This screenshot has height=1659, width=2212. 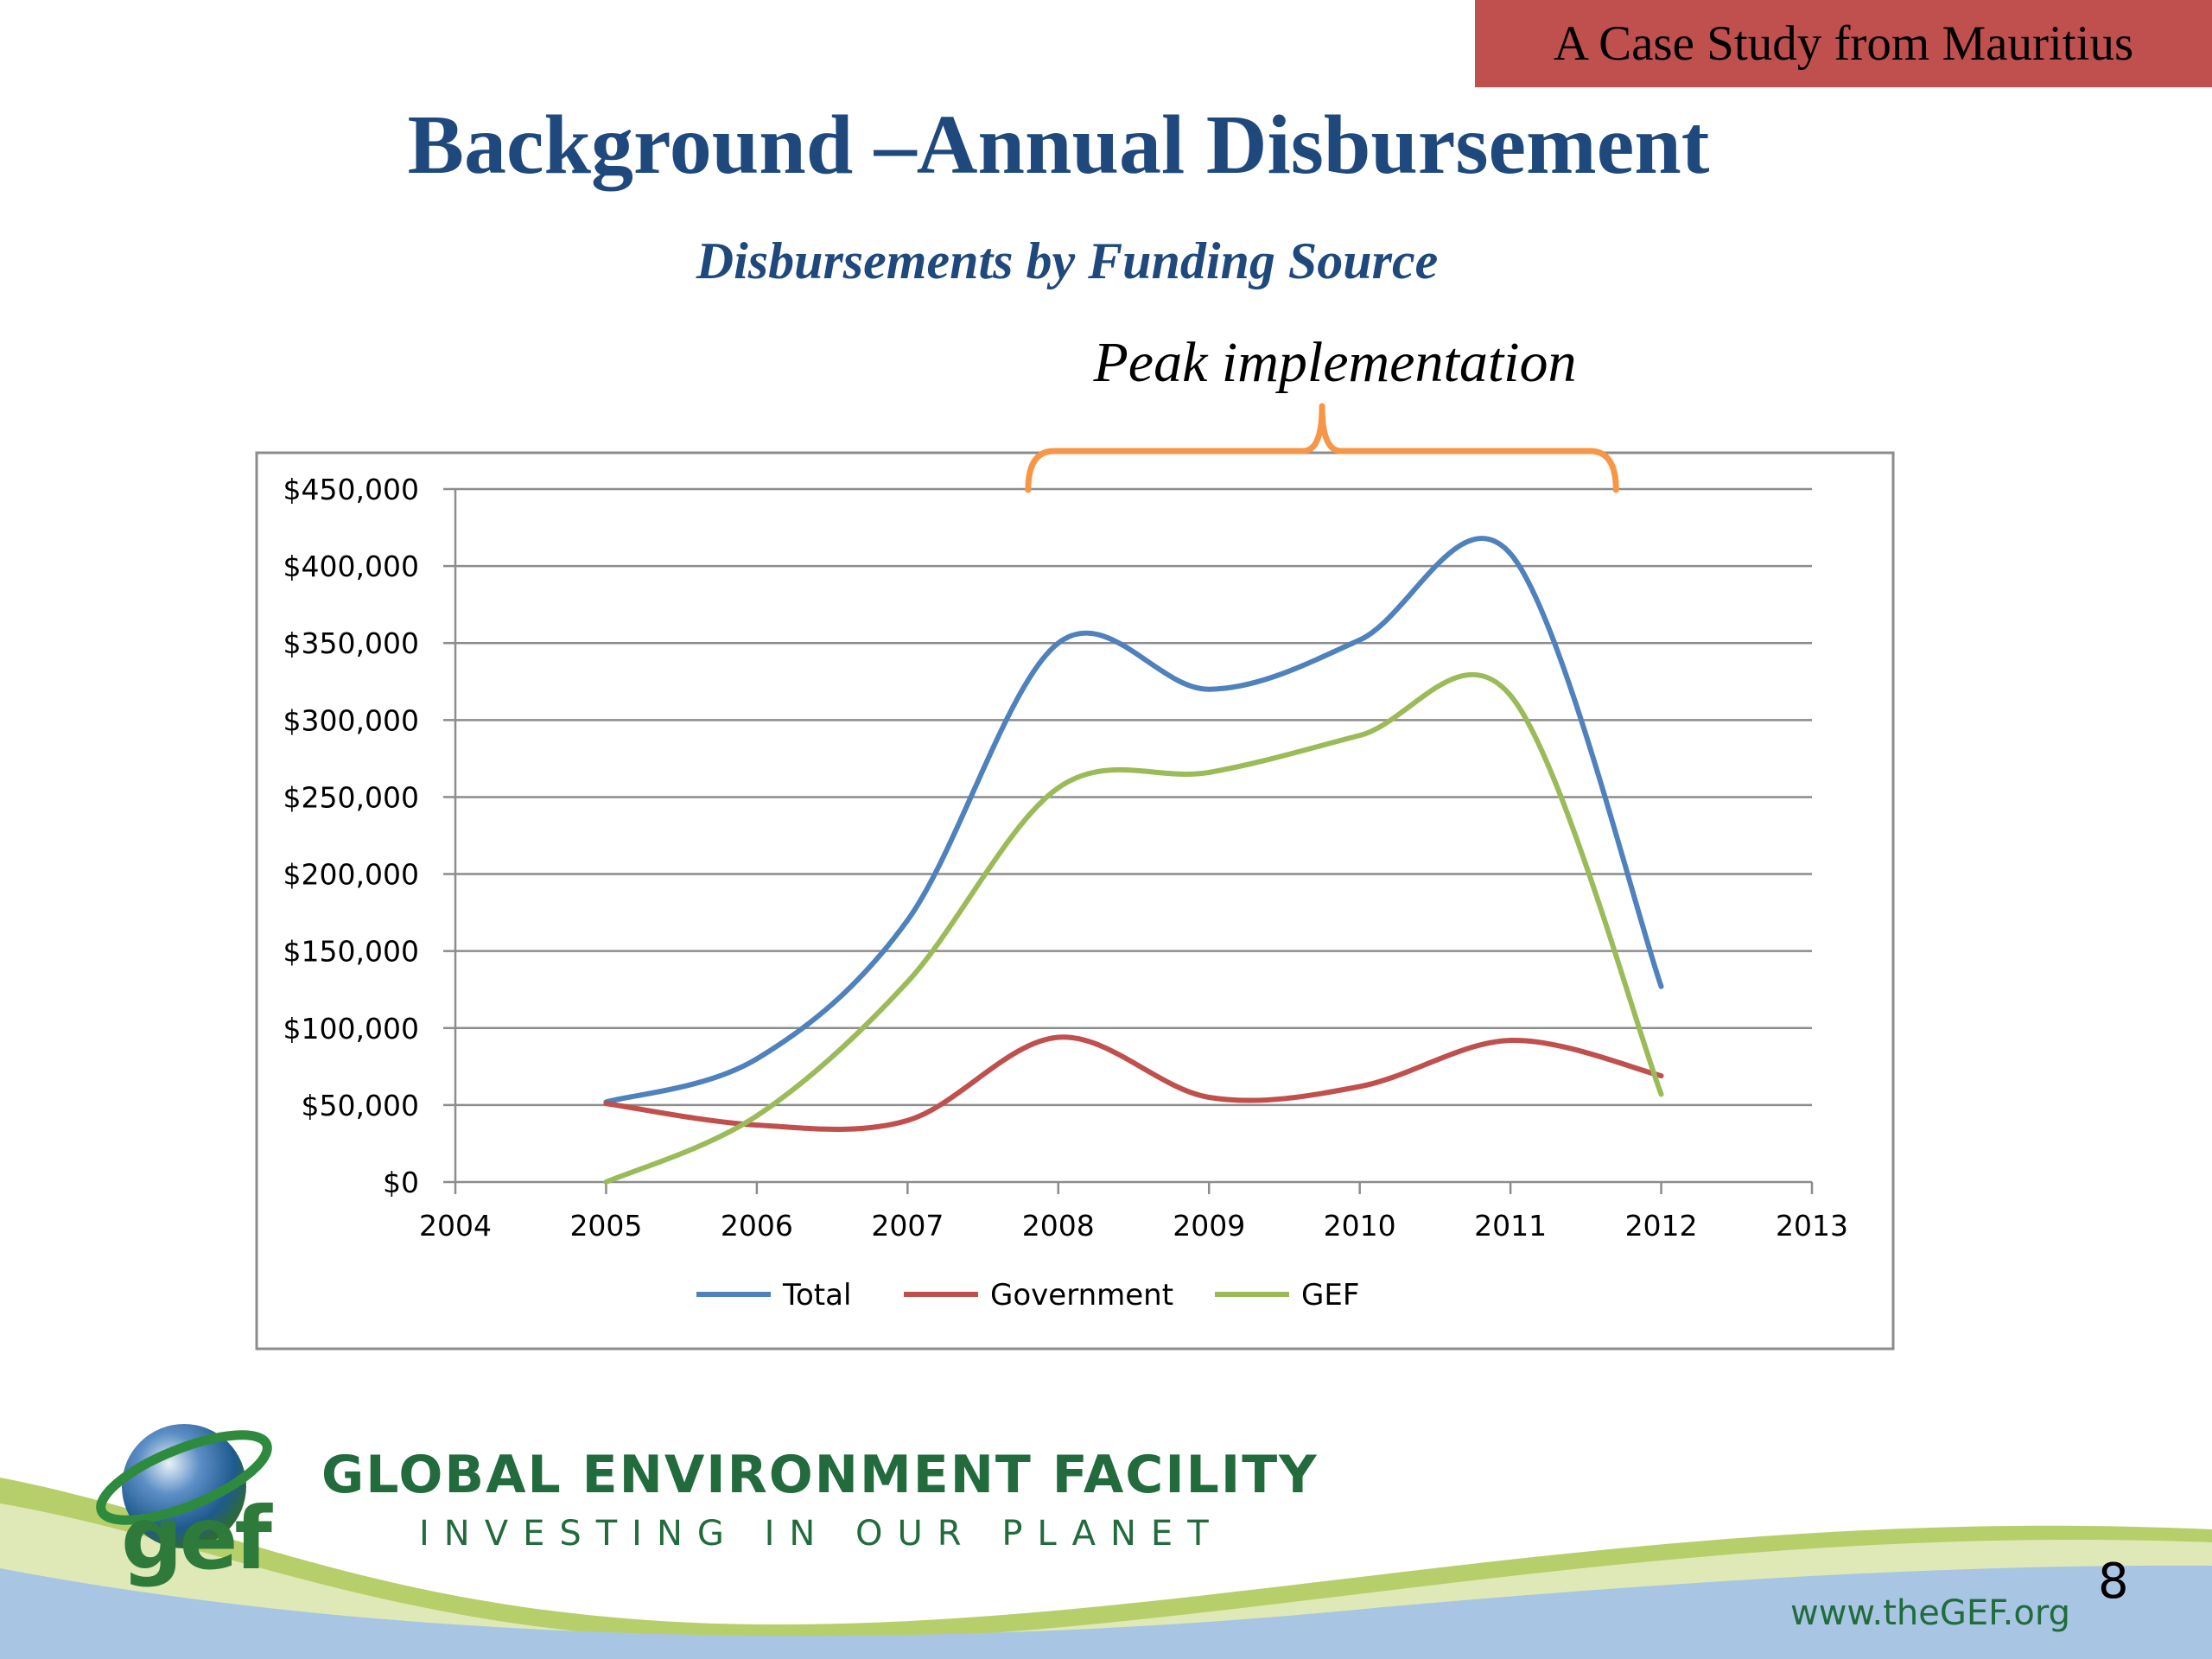 What do you see at coordinates (1335, 362) in the screenshot?
I see `peak-implementation-label: Peak implementation` at bounding box center [1335, 362].